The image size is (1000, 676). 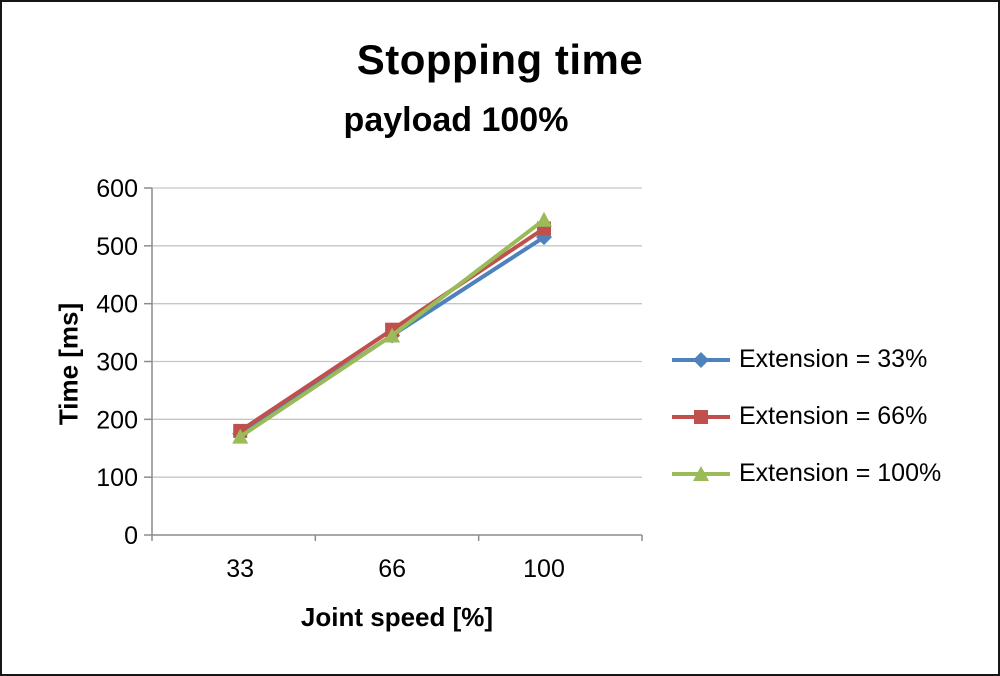 What do you see at coordinates (117, 478) in the screenshot?
I see `y-tick-label: 100` at bounding box center [117, 478].